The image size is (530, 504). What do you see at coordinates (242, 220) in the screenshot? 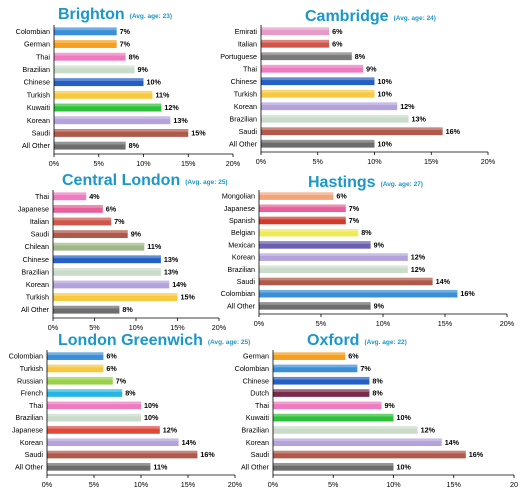
I see `category-label: Spanish` at bounding box center [242, 220].